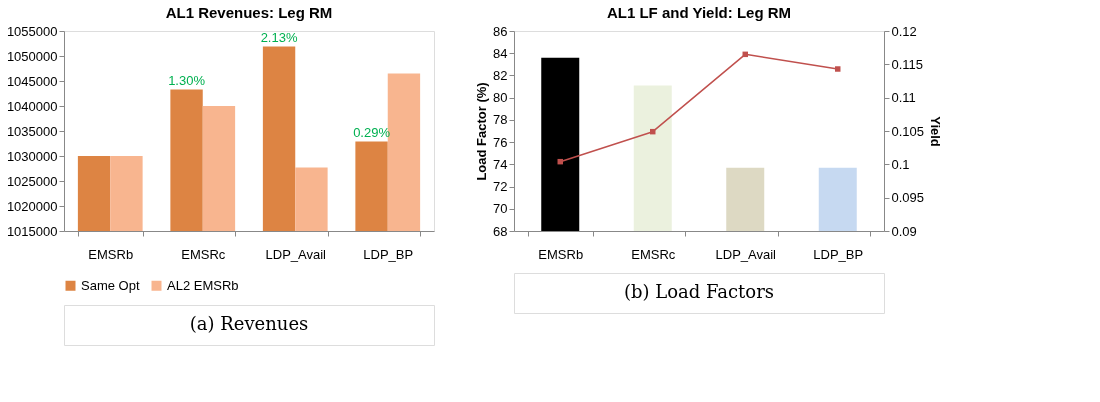  I want to click on y2-tick-label: 0.1, so click(900, 164).